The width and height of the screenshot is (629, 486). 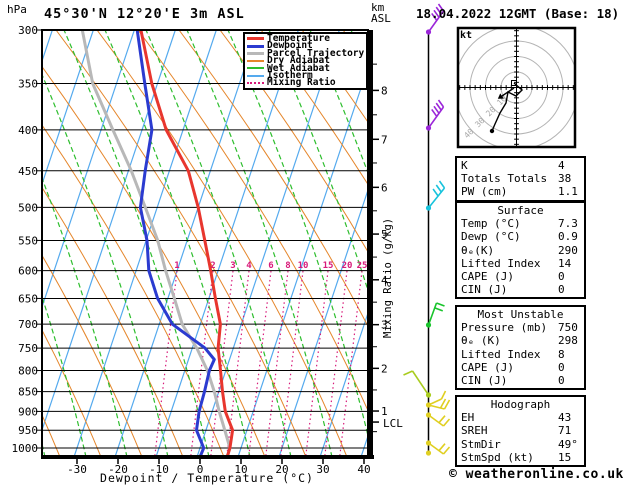 I want to click on run-date-title: 18.04.2022 12GMT (Base: 18), so click(x=518, y=13).